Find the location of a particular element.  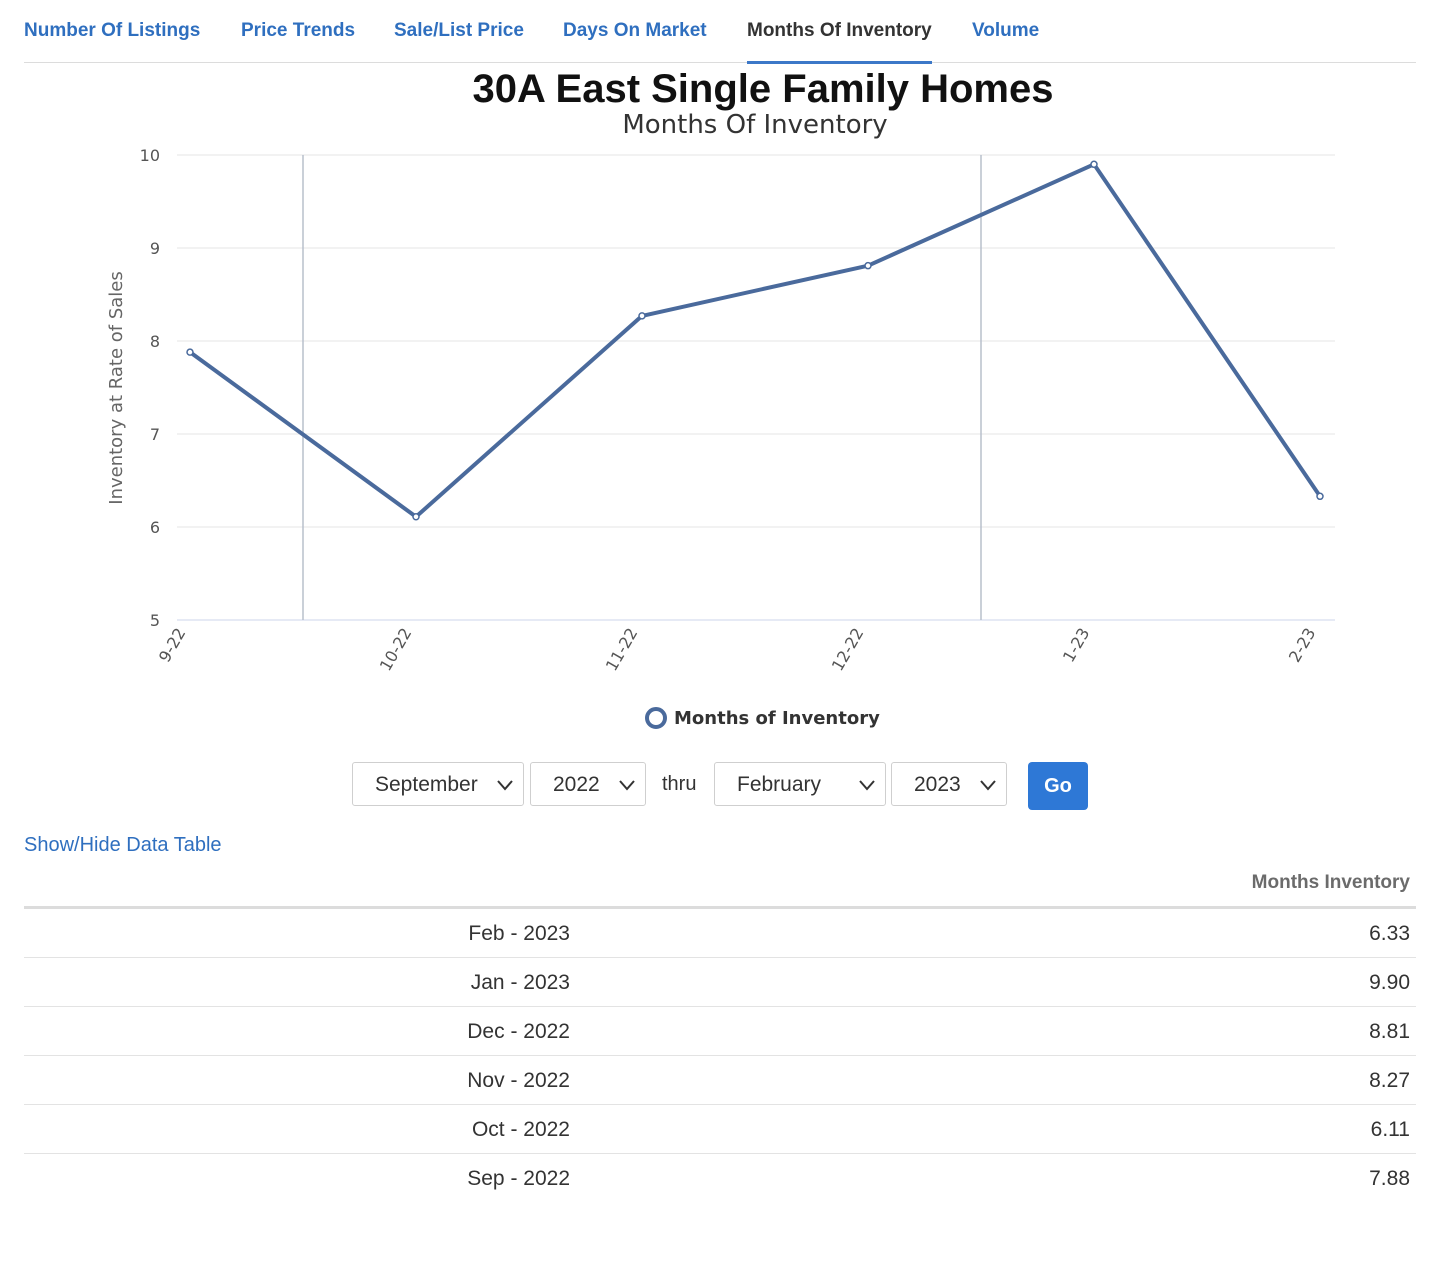

chart-legend: Months of Inventory is located at coordinates (762, 718).